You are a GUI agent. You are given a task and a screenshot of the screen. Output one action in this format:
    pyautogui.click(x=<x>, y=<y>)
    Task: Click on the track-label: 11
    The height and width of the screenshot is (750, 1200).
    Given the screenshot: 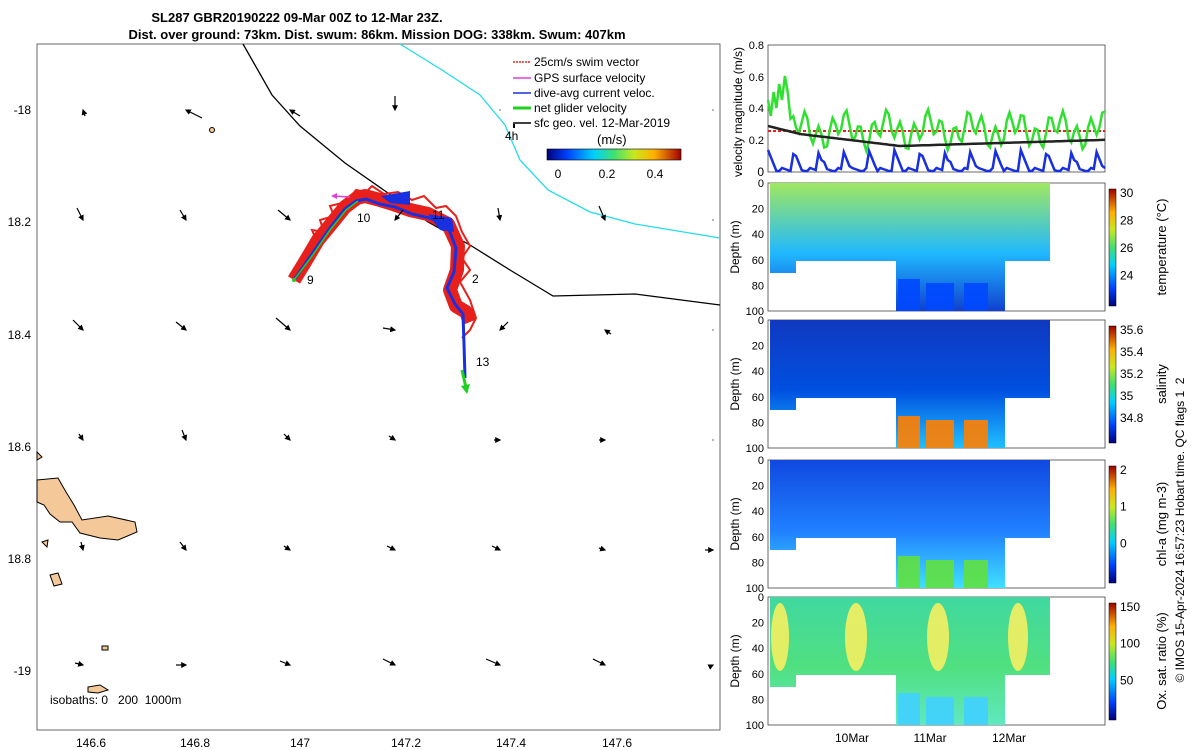 What is the action you would take?
    pyautogui.click(x=438, y=215)
    